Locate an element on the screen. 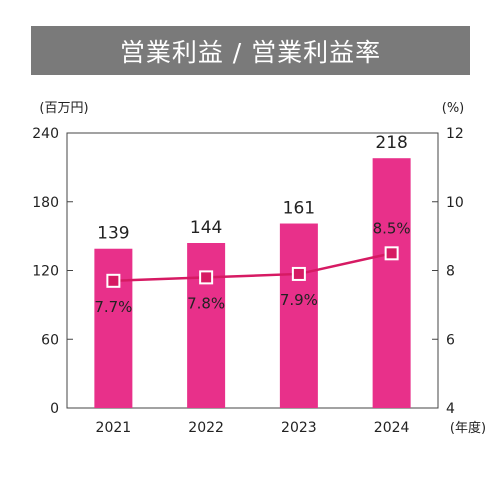 The height and width of the screenshot is (483, 500). left-axis-tick-label: 240 is located at coordinates (45, 134).